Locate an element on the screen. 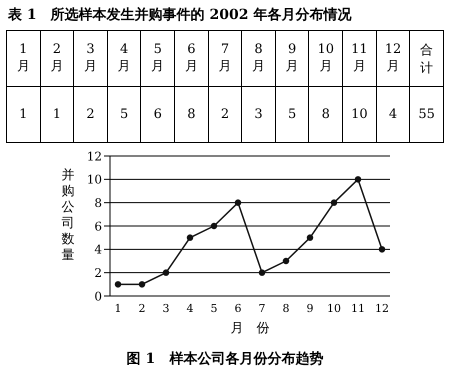 This screenshot has width=450, height=380. y-tick-label: 12 is located at coordinates (94, 156).